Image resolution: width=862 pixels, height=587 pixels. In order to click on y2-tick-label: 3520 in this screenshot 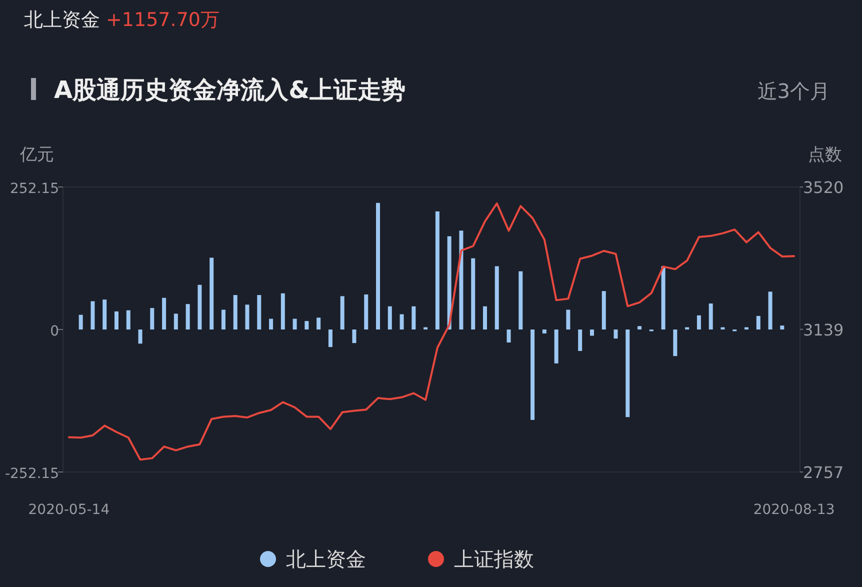, I will do `click(823, 187)`.